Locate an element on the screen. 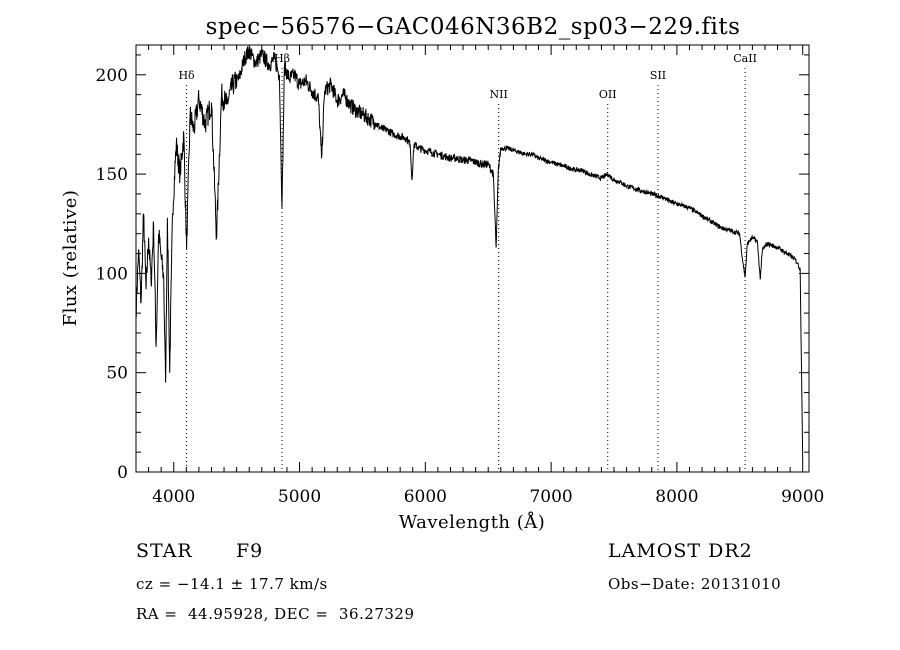  annotation-label: NII is located at coordinates (499, 94).